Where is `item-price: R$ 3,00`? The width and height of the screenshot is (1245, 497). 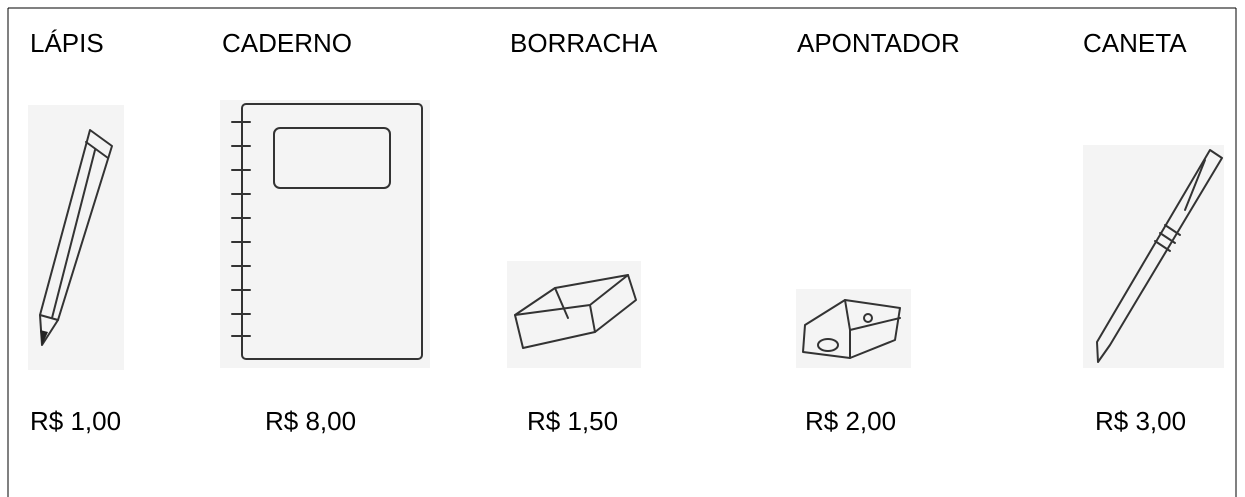
item-price: R$ 3,00 is located at coordinates (1140, 421).